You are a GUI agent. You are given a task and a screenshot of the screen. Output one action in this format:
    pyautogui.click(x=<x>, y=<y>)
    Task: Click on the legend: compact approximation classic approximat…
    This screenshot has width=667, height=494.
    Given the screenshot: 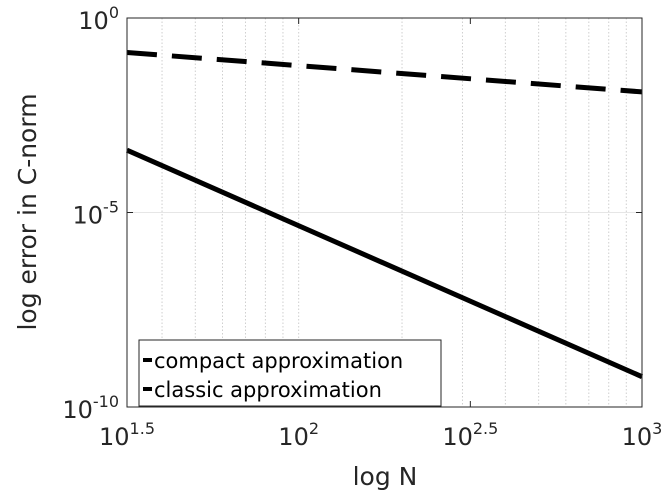 What is the action you would take?
    pyautogui.click(x=290, y=373)
    